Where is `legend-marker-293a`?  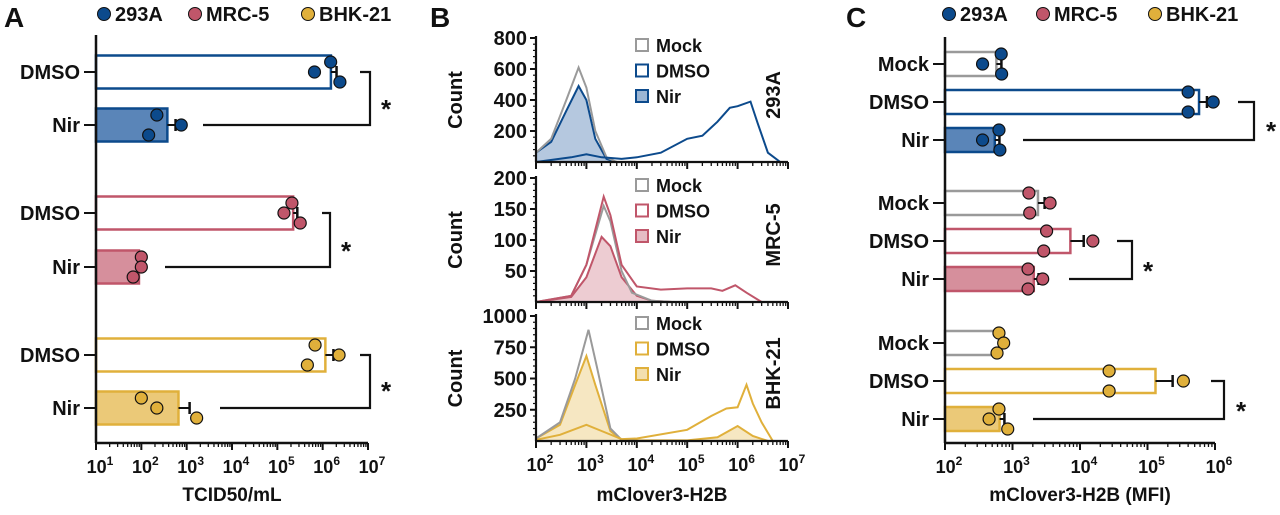 legend-marker-293a is located at coordinates (104, 14).